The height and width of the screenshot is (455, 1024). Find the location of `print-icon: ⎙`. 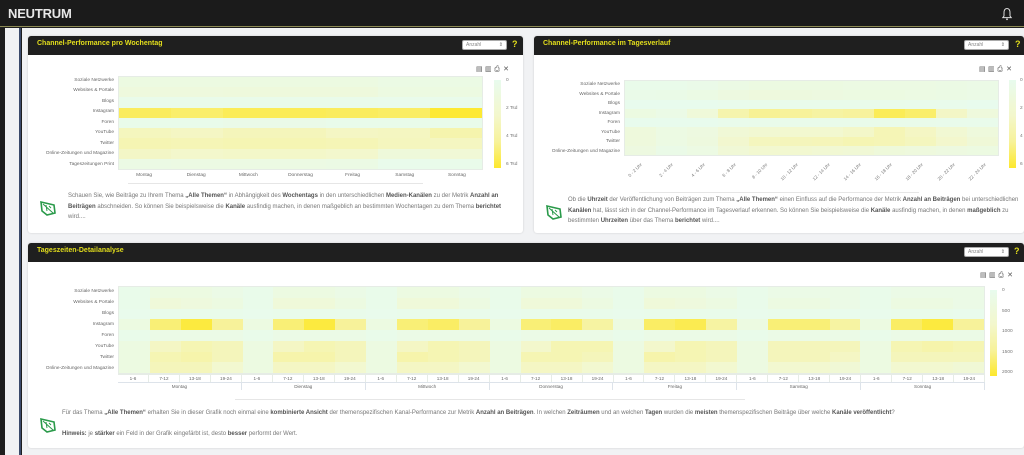

print-icon: ⎙ is located at coordinates (1001, 275).